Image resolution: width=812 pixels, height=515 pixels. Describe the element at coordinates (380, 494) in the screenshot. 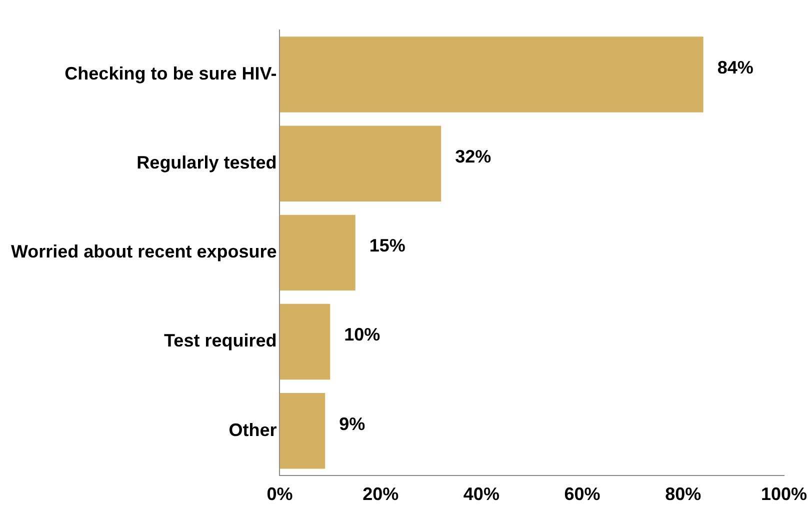

I see `x-tick-label: 20%` at that location.